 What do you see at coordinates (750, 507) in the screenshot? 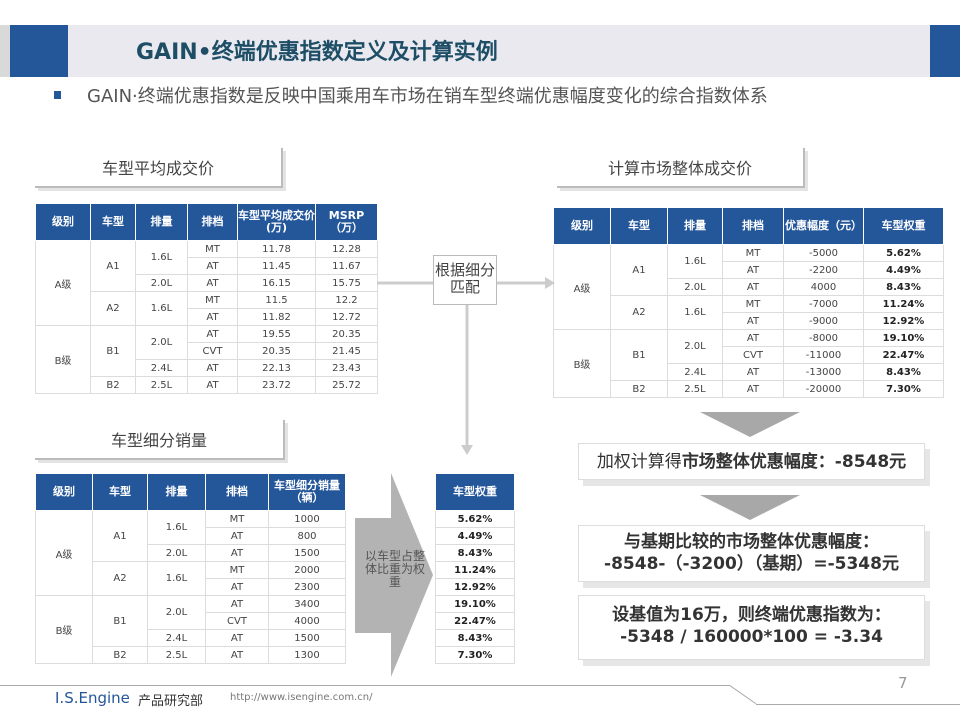
I see `arrow-down-icon` at bounding box center [750, 507].